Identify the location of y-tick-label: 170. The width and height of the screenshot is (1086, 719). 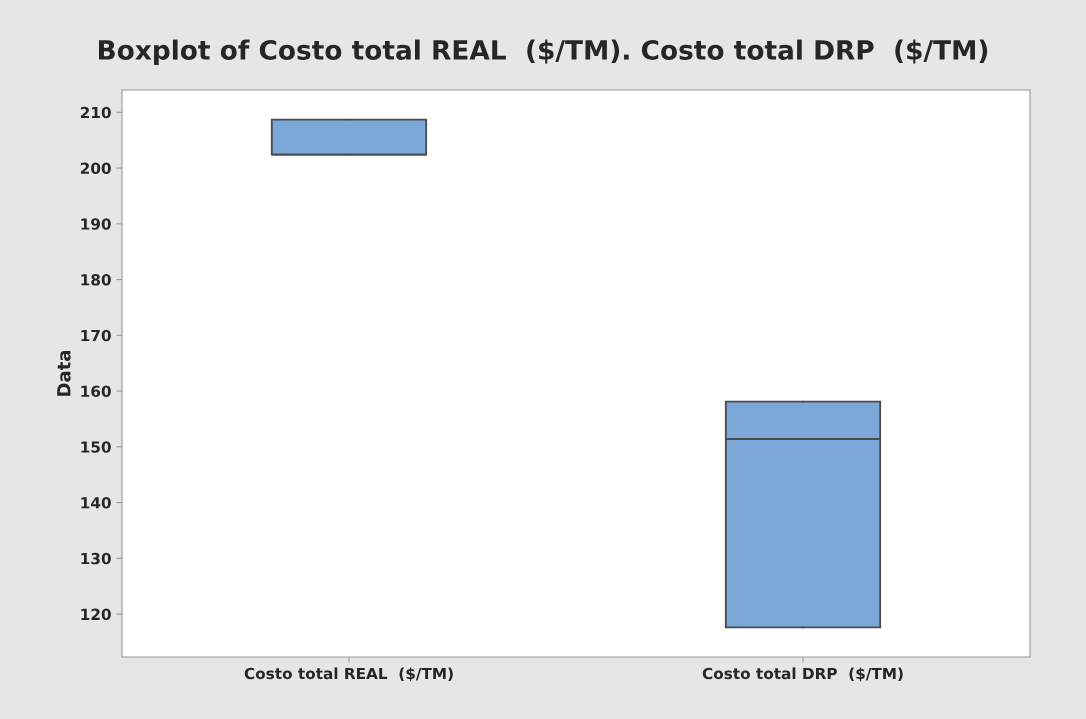
(96, 335).